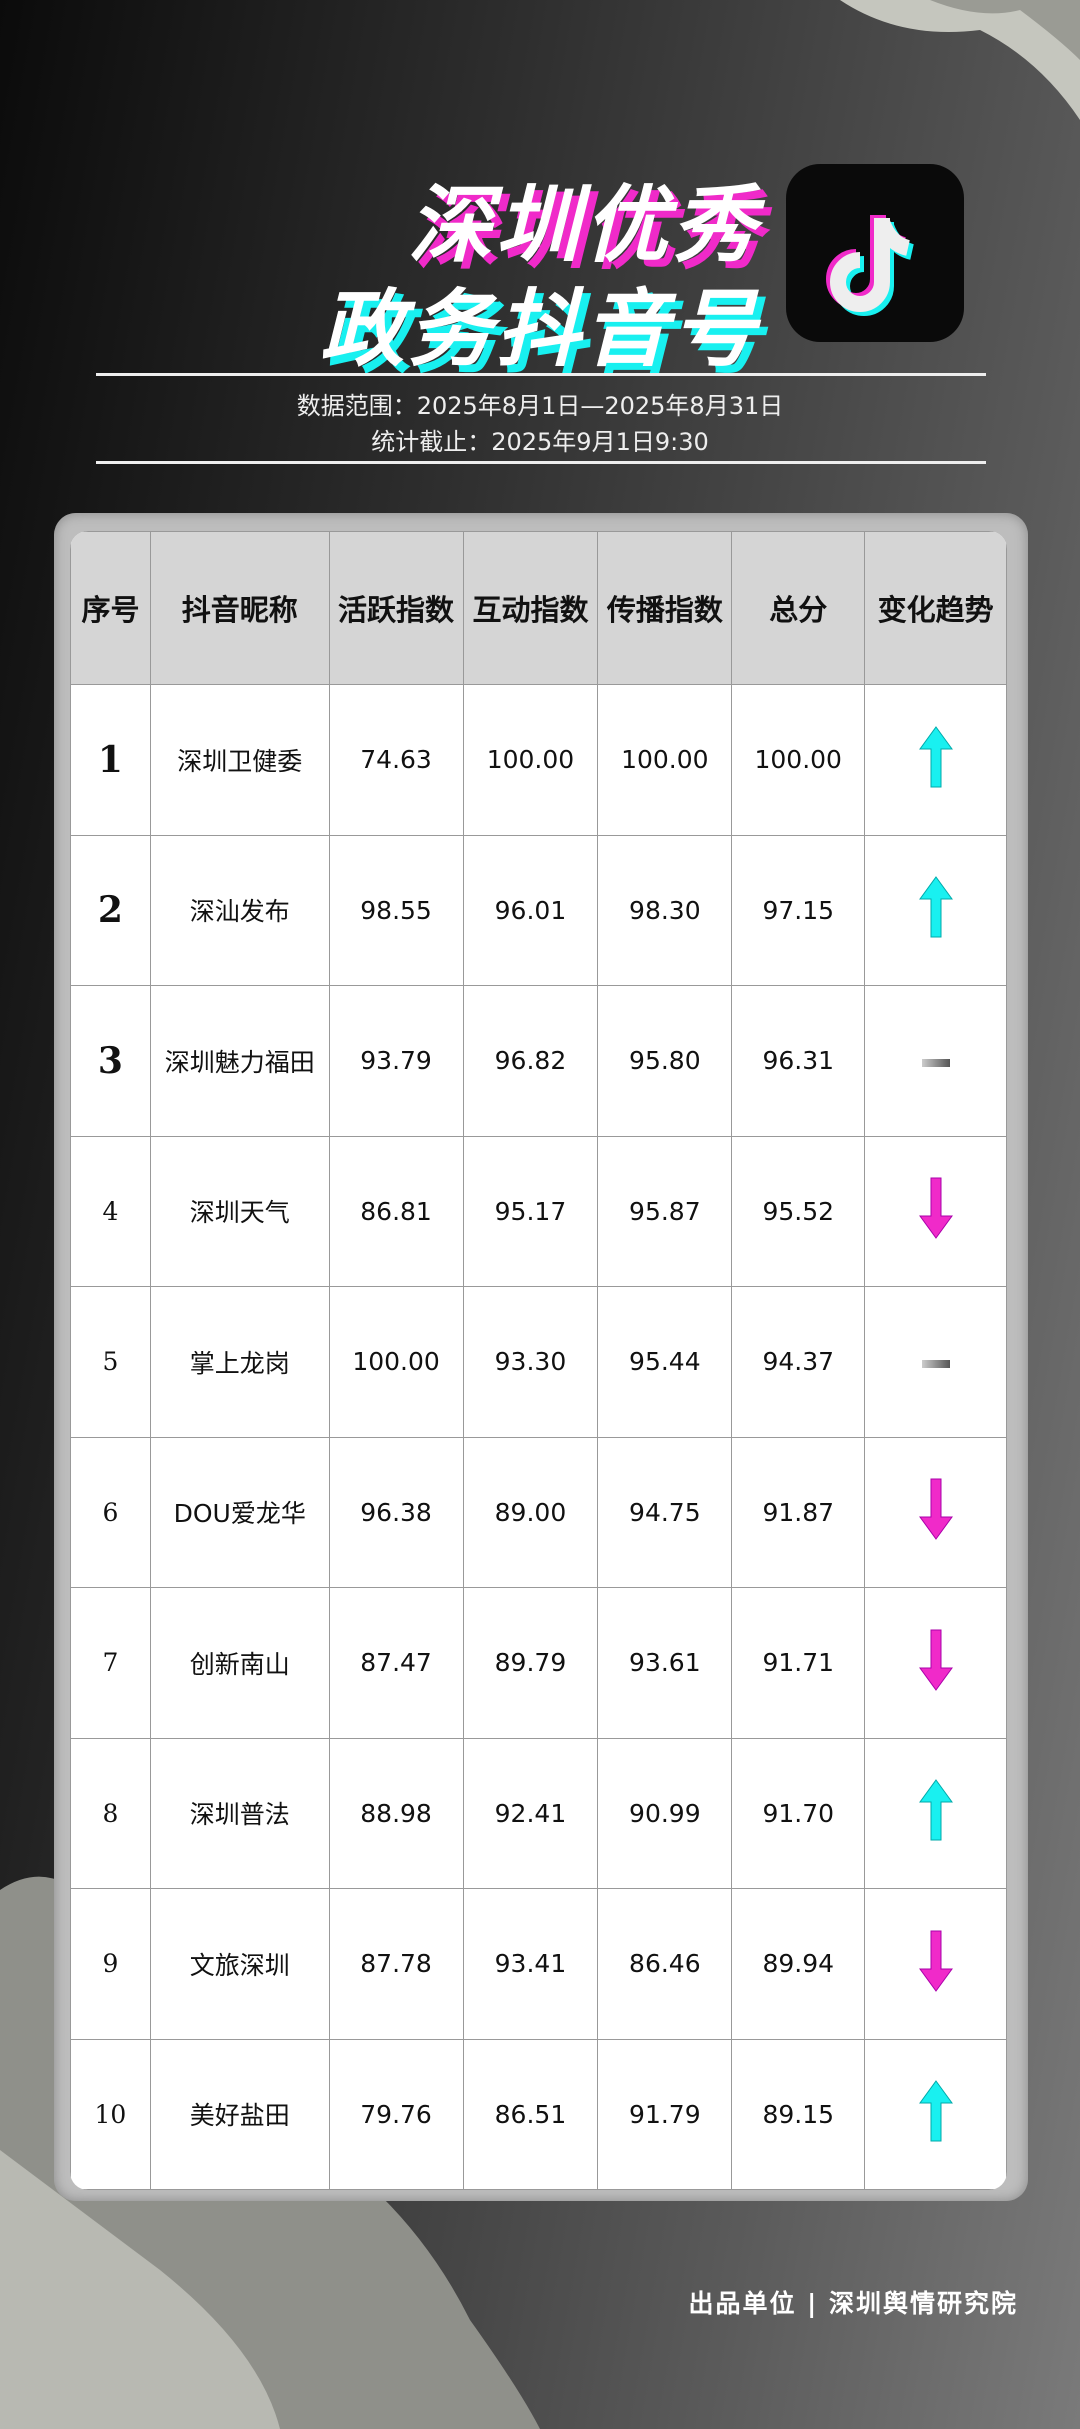 Image resolution: width=1080 pixels, height=2429 pixels. I want to click on divider-top, so click(541, 374).